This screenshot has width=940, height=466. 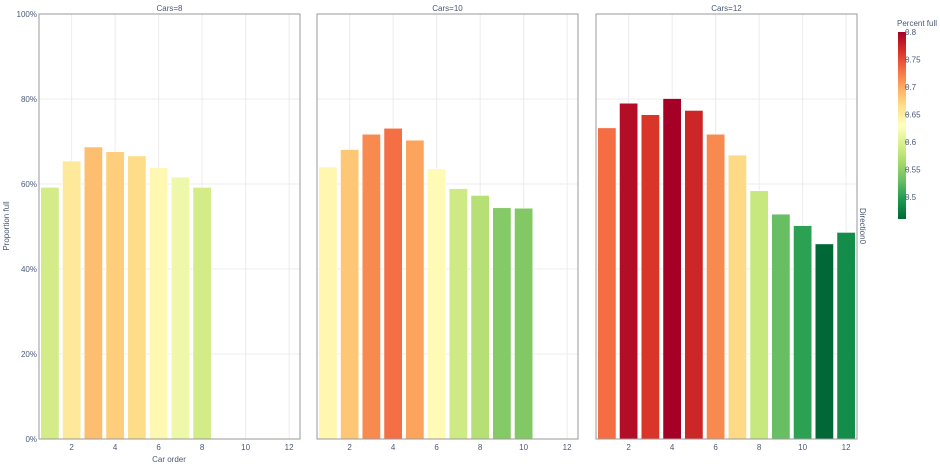 I want to click on colorbar-tick-label: 0.7, so click(x=911, y=87).